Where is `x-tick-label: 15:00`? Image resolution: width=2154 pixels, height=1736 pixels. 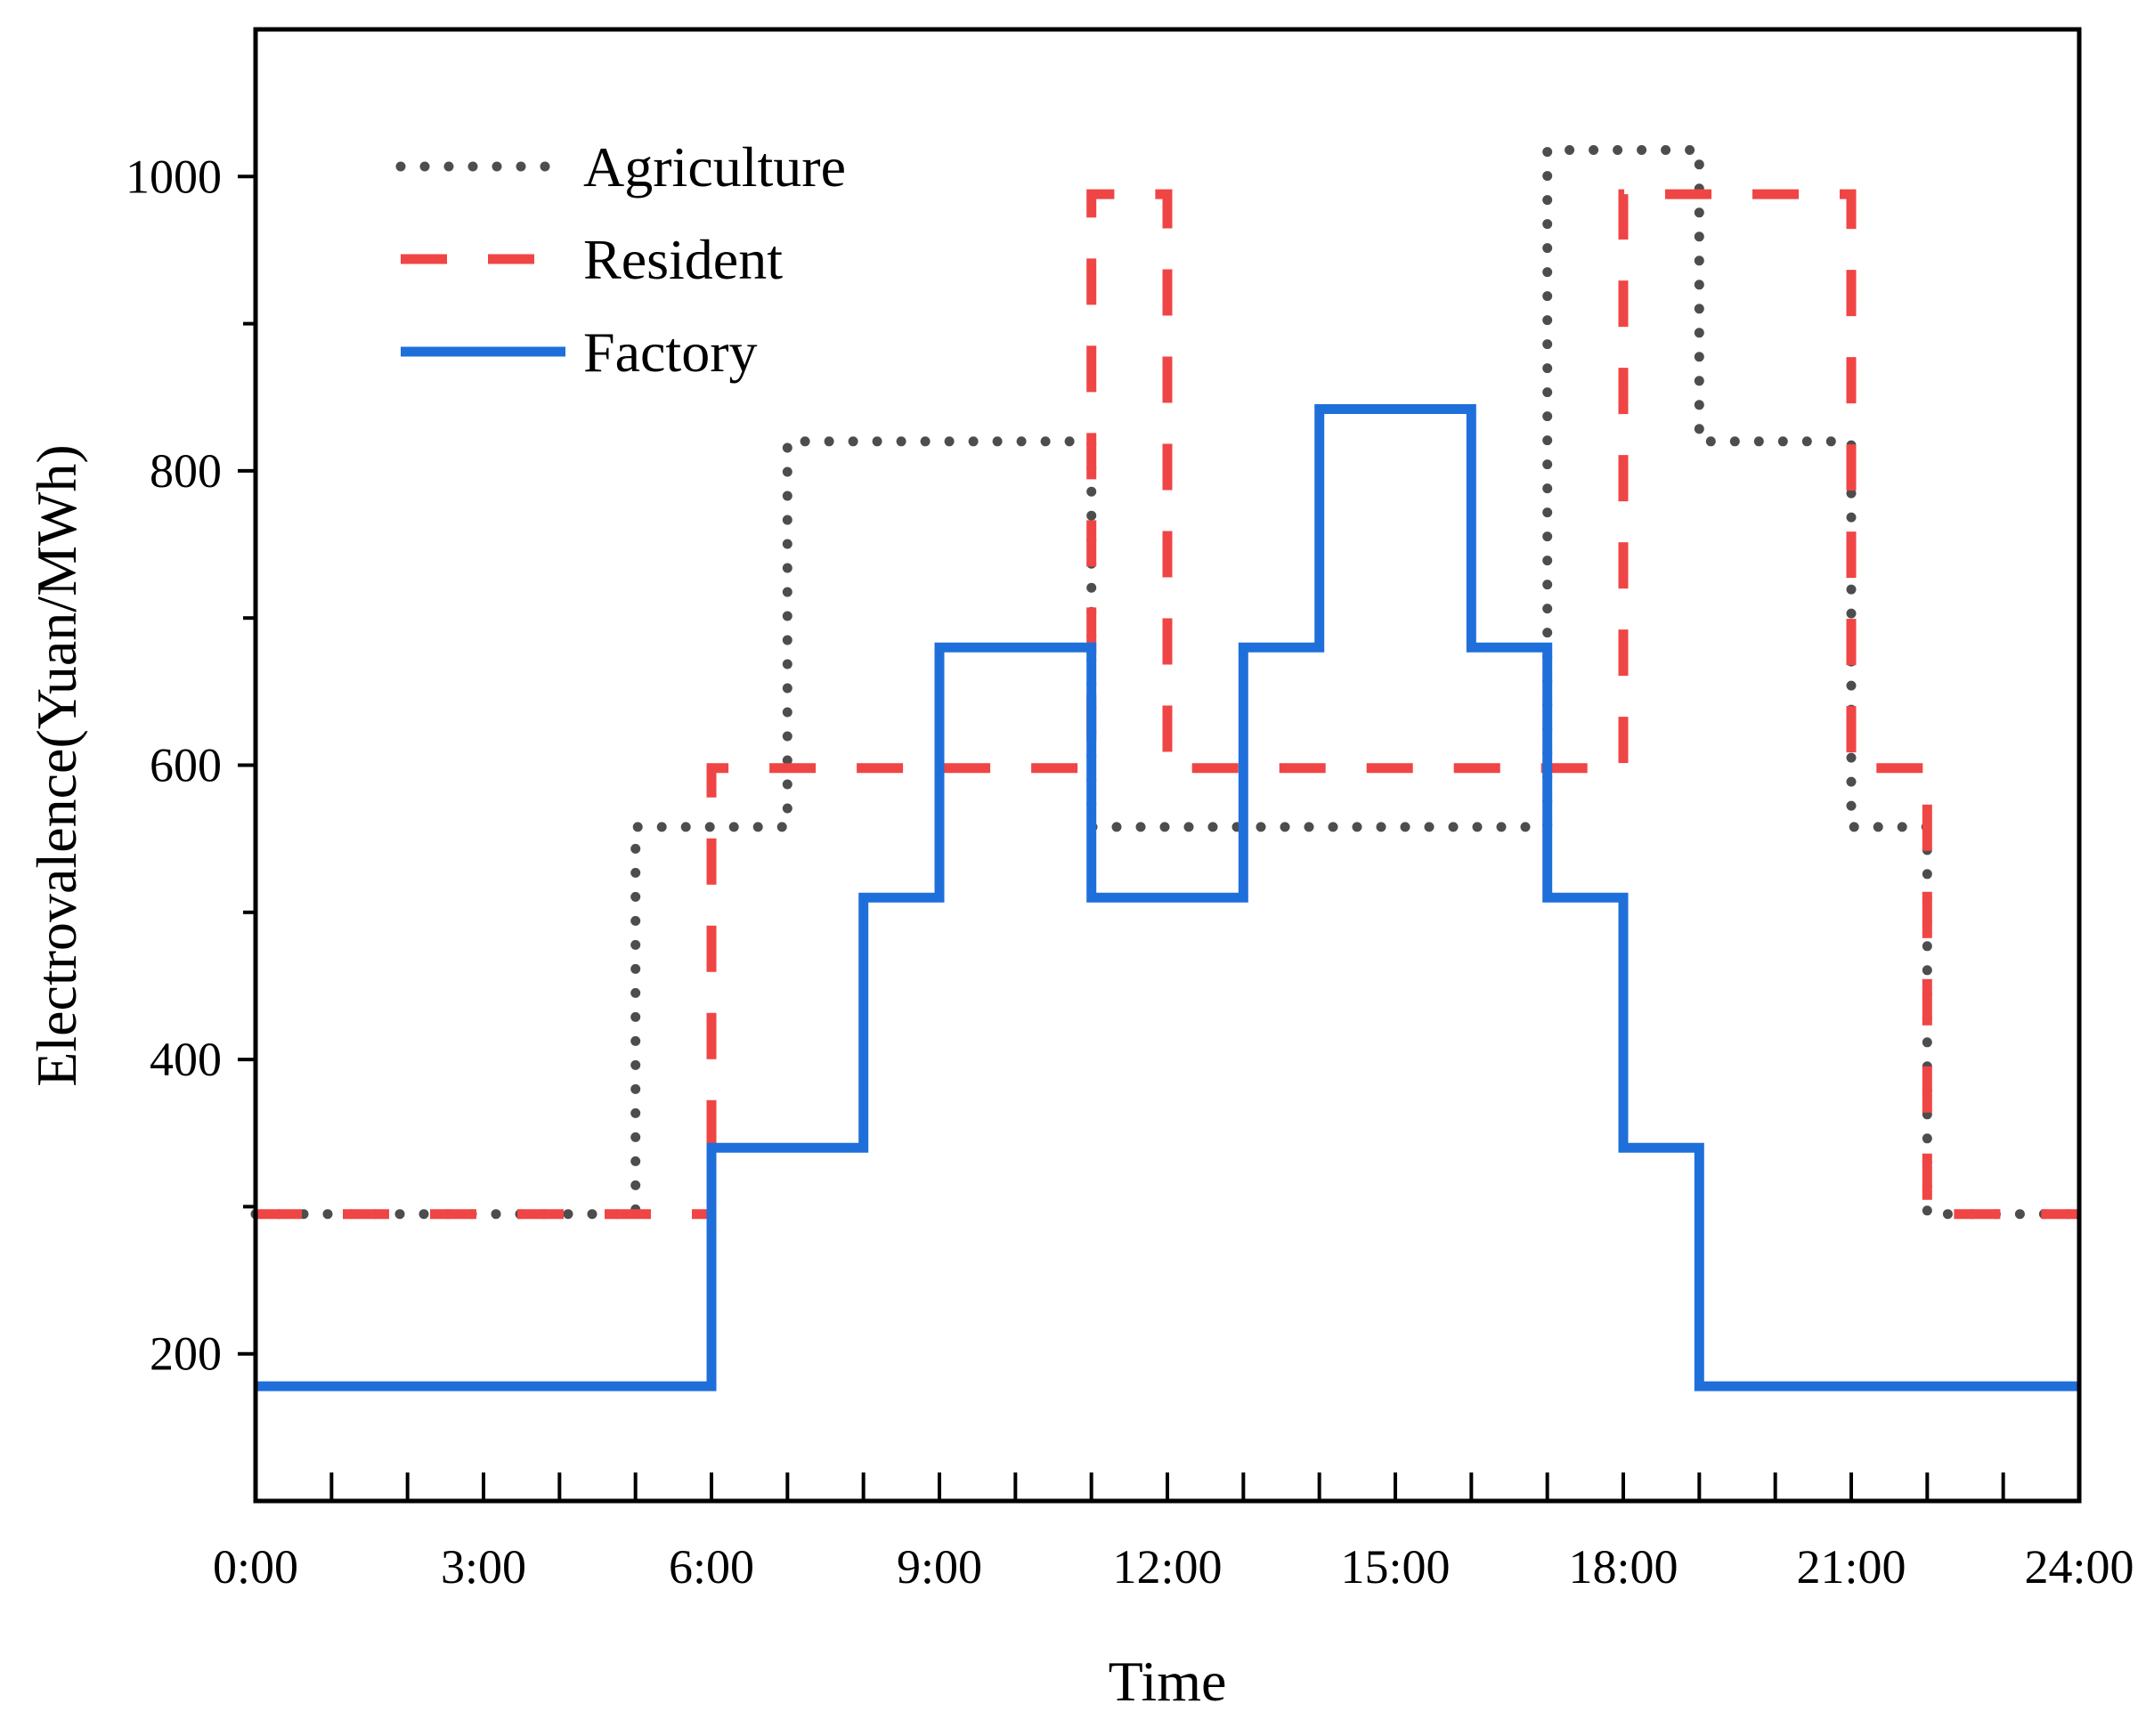 x-tick-label: 15:00 is located at coordinates (1395, 1567).